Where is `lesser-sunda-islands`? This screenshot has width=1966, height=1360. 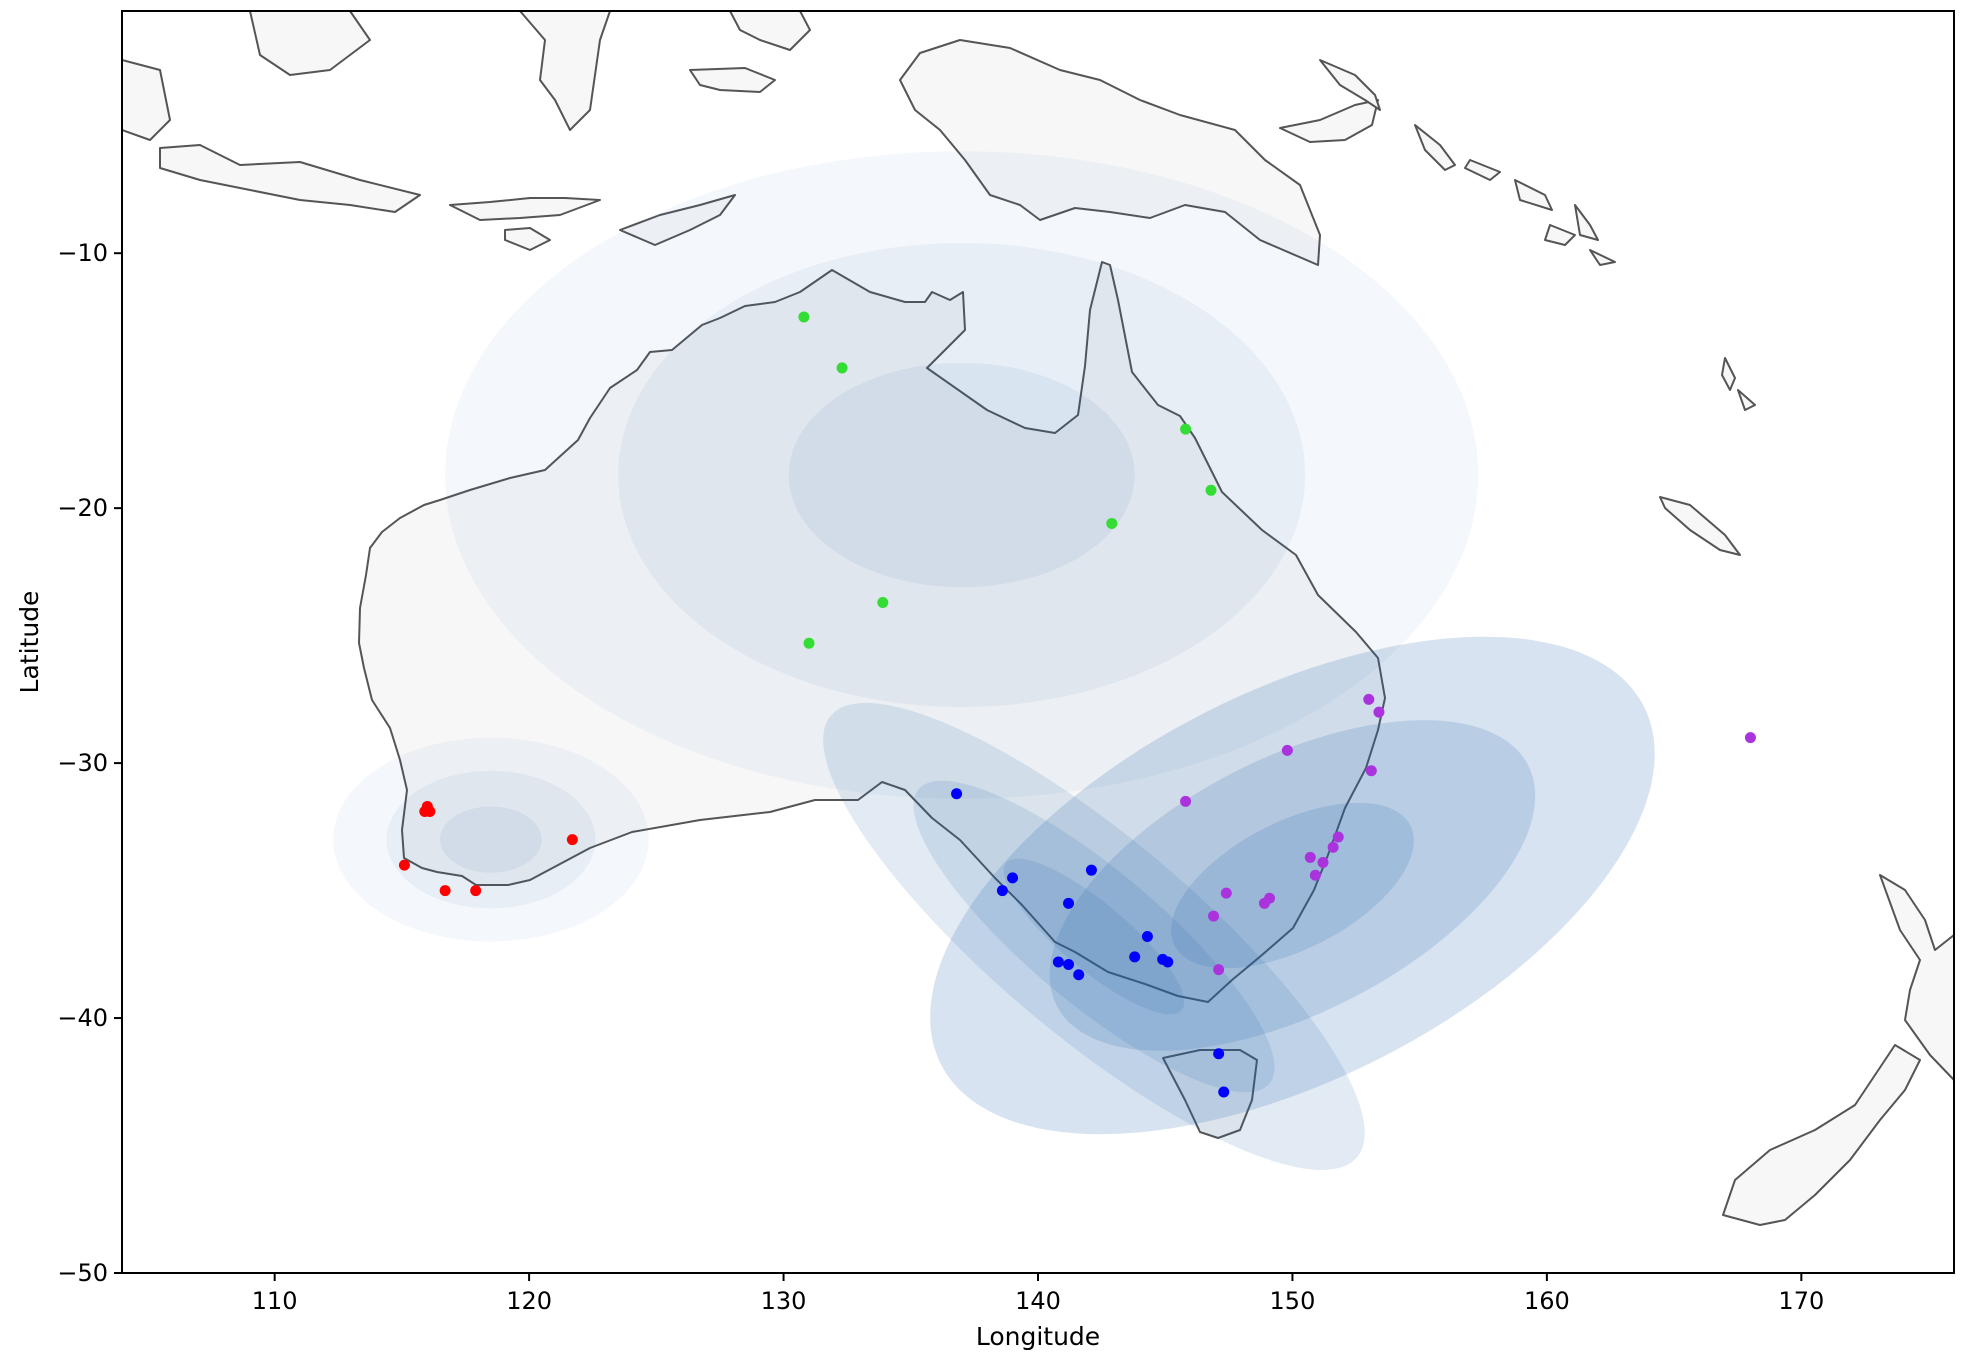
lesser-sunda-islands is located at coordinates (290, 178).